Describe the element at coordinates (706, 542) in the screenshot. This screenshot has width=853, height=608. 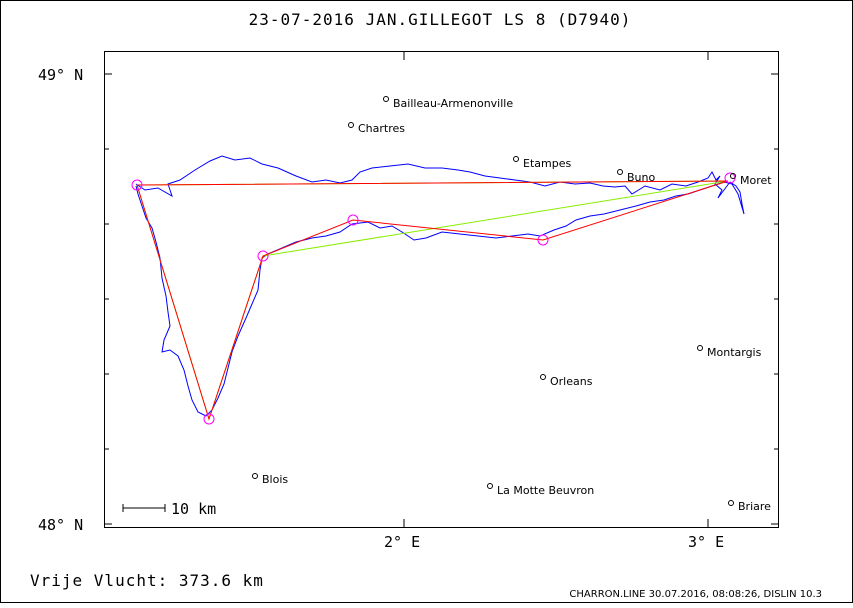
I see `lon-label-3: 3° E` at that location.